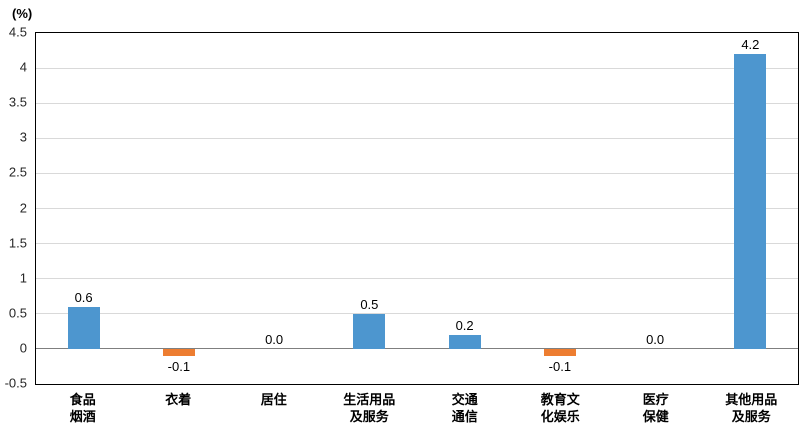 This screenshot has height=445, width=811. I want to click on y-tick-label: 1.5, so click(17, 243).